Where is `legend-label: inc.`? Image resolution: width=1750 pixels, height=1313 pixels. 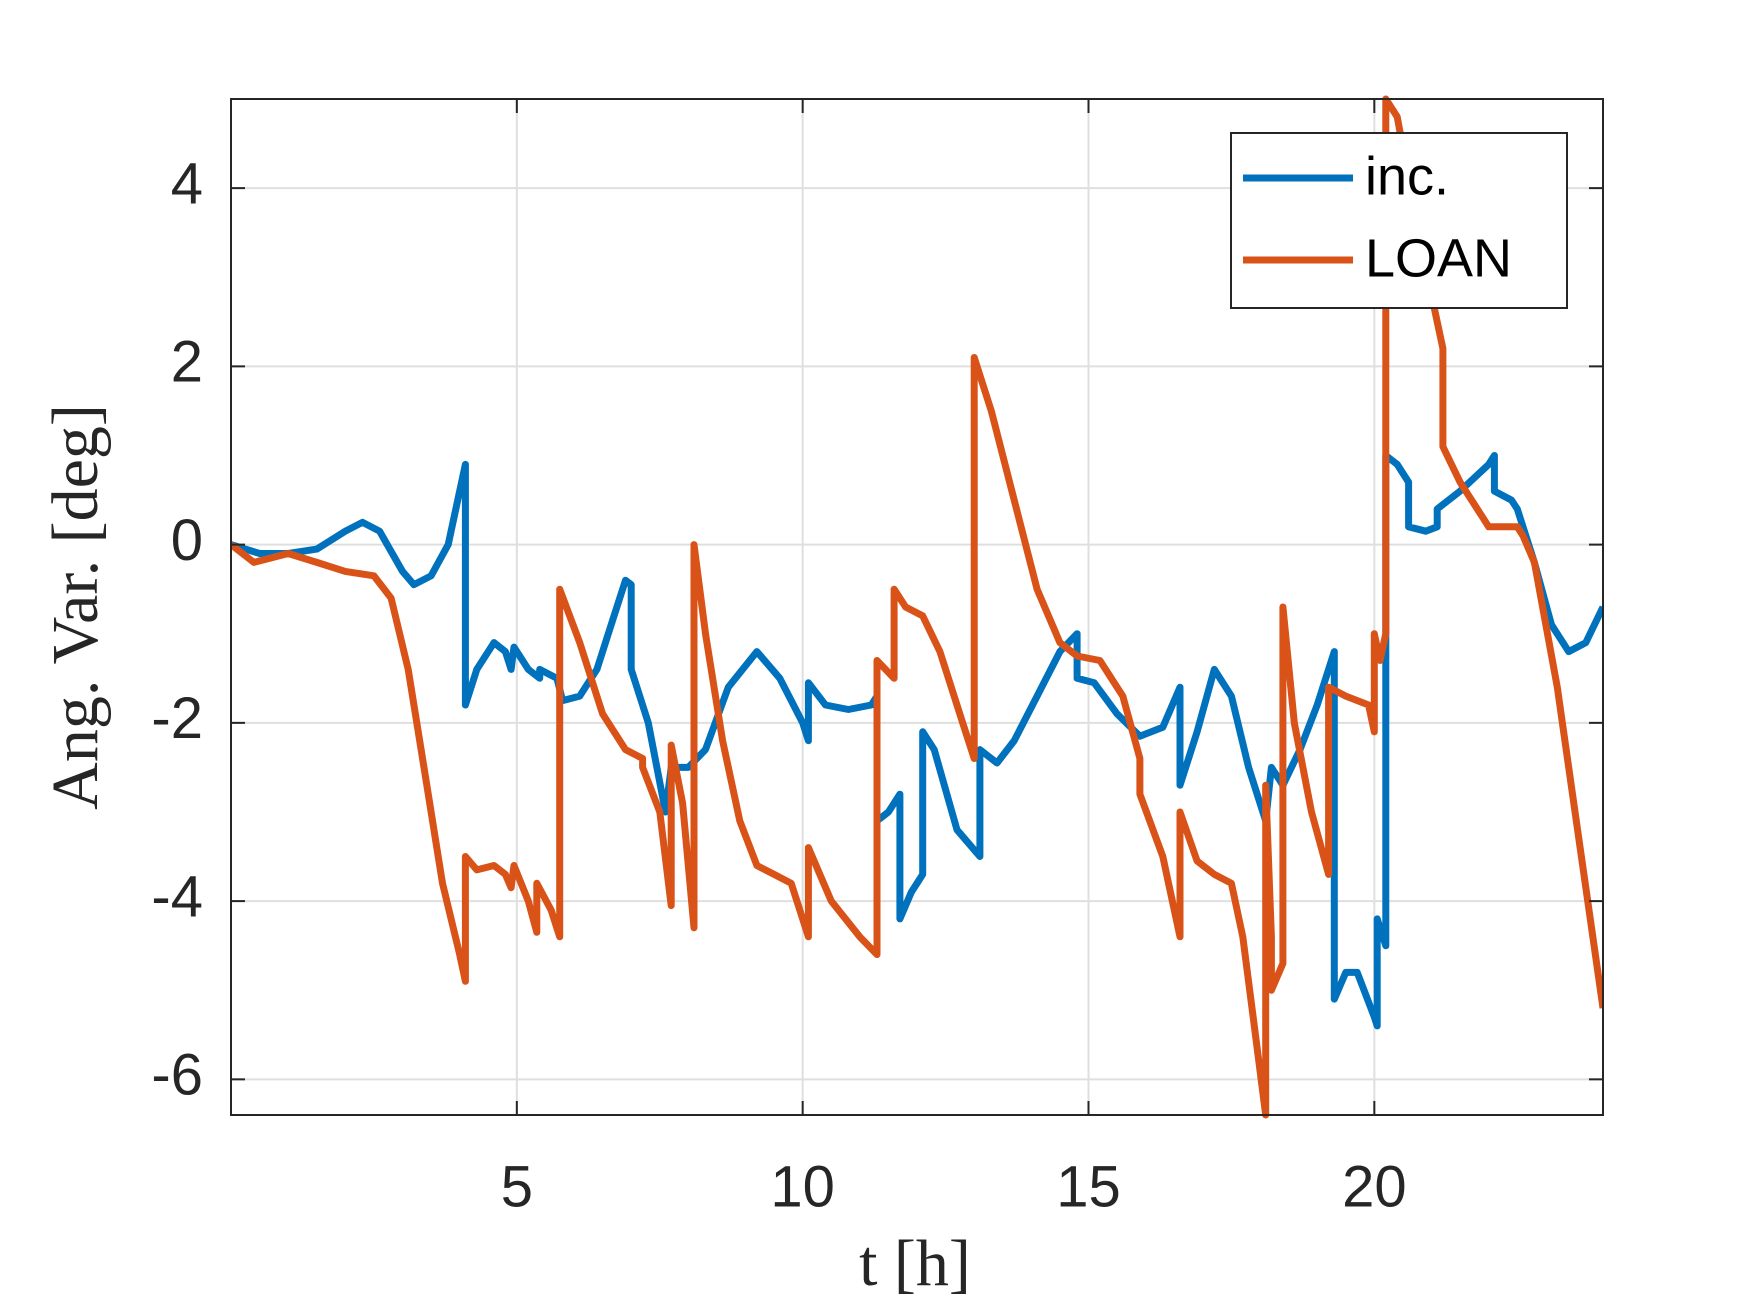 legend-label: inc. is located at coordinates (1407, 176).